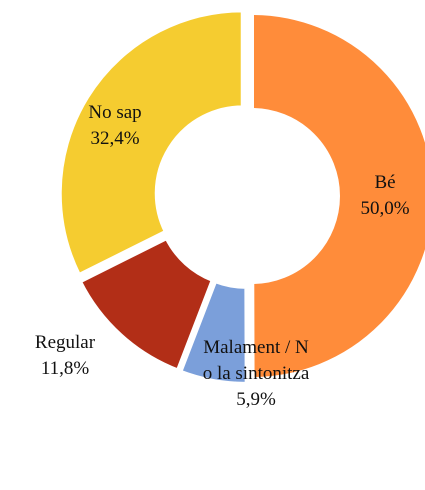  What do you see at coordinates (115, 126) in the screenshot?
I see `slice-label: No sap 32,4%` at bounding box center [115, 126].